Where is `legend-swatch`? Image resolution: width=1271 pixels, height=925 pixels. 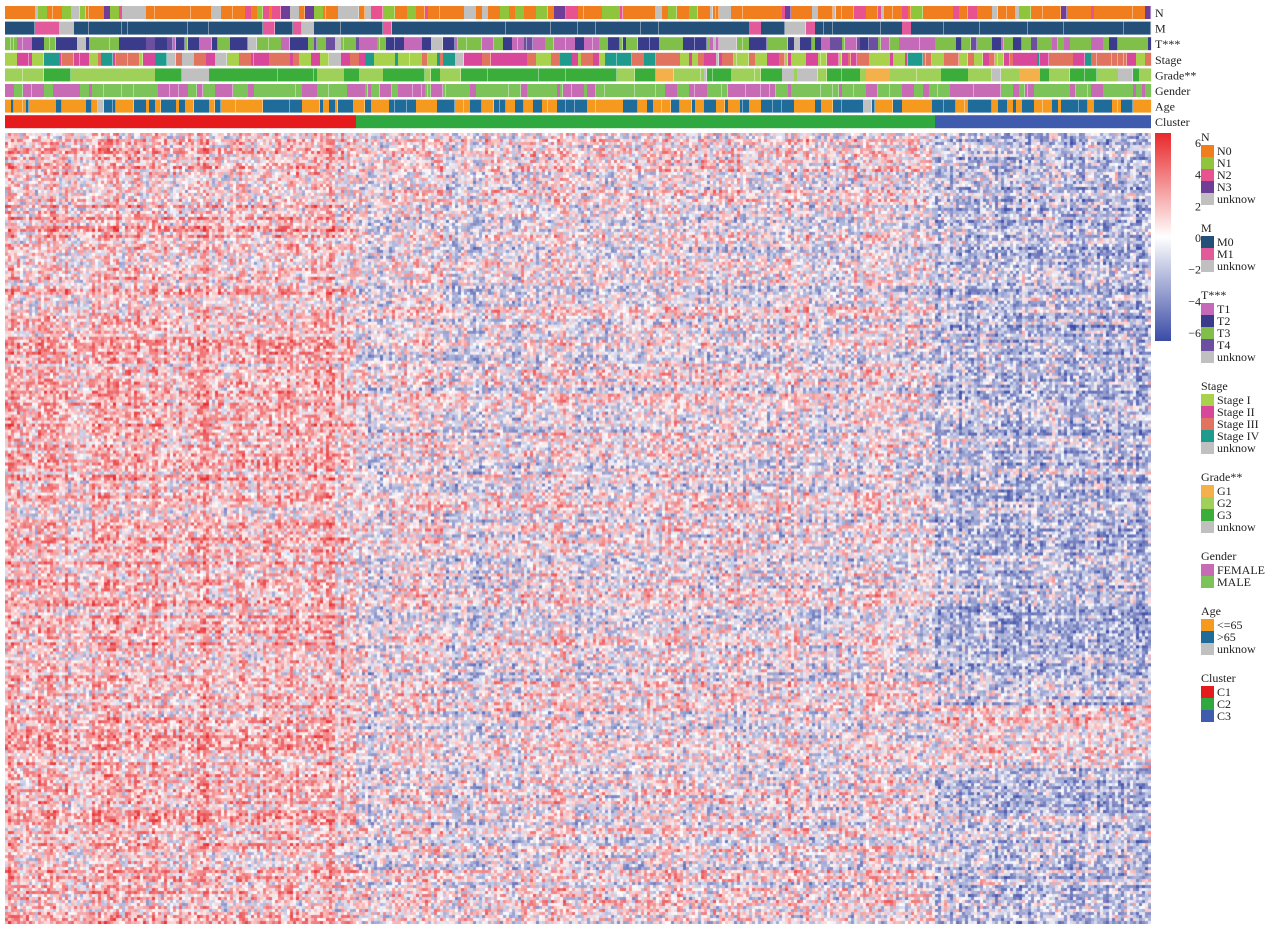 legend-swatch is located at coordinates (1207, 400).